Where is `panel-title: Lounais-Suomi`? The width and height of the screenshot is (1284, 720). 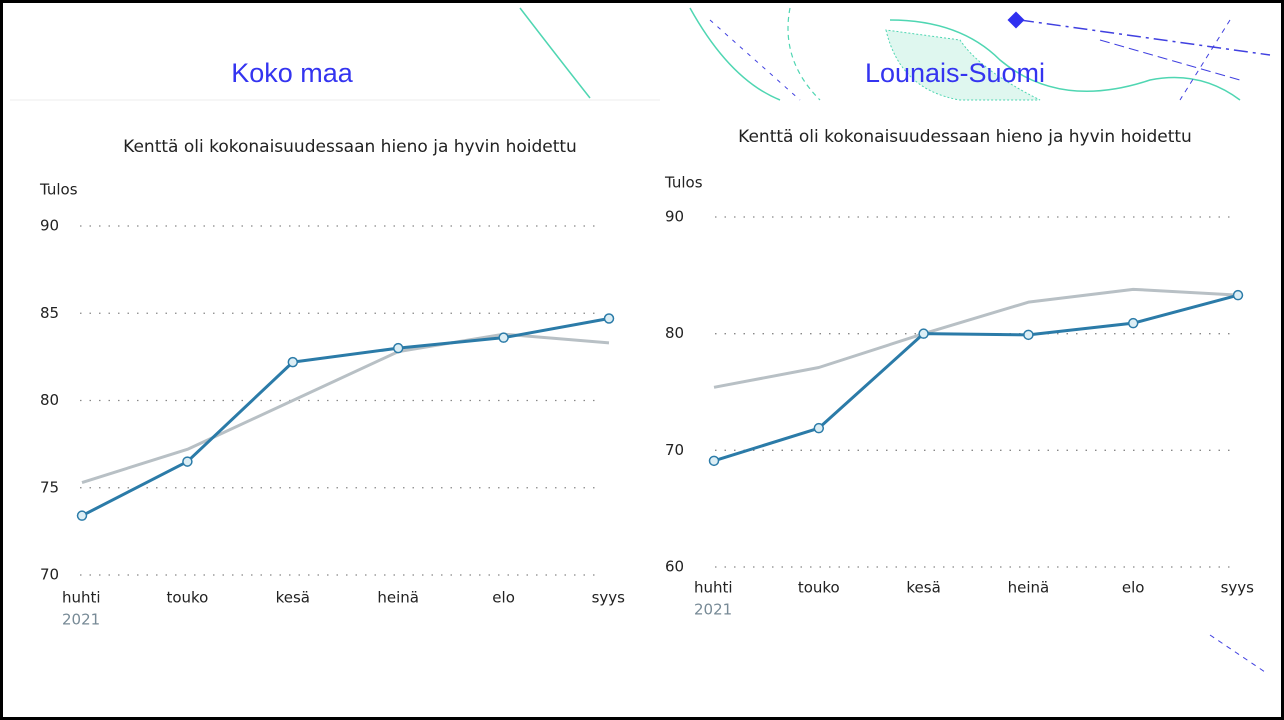
panel-title: Lounais-Suomi is located at coordinates (955, 73).